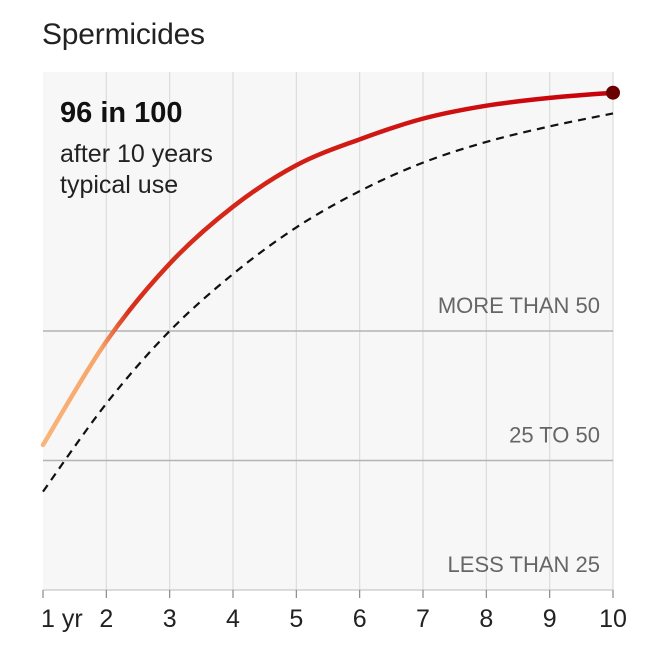 The width and height of the screenshot is (662, 656). Describe the element at coordinates (296, 619) in the screenshot. I see `x-tick-label-5: 5` at that location.